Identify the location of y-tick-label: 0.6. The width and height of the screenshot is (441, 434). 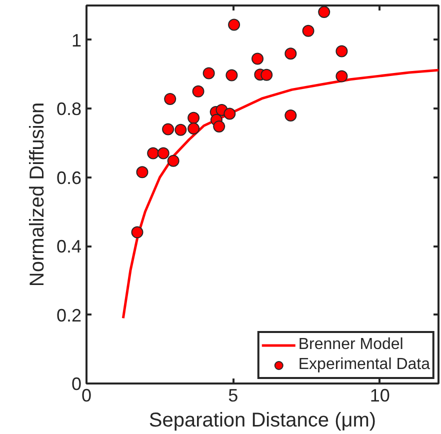
(69, 178).